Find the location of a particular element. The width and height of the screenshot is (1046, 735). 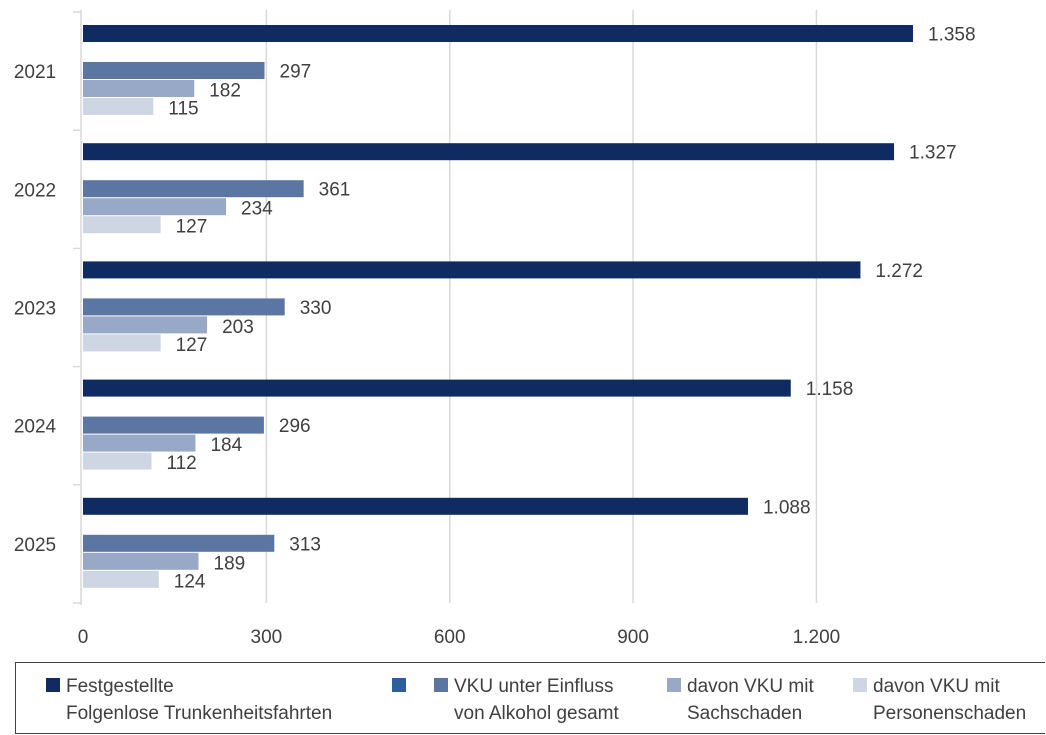

legend-label: Sachschaden is located at coordinates (745, 713).